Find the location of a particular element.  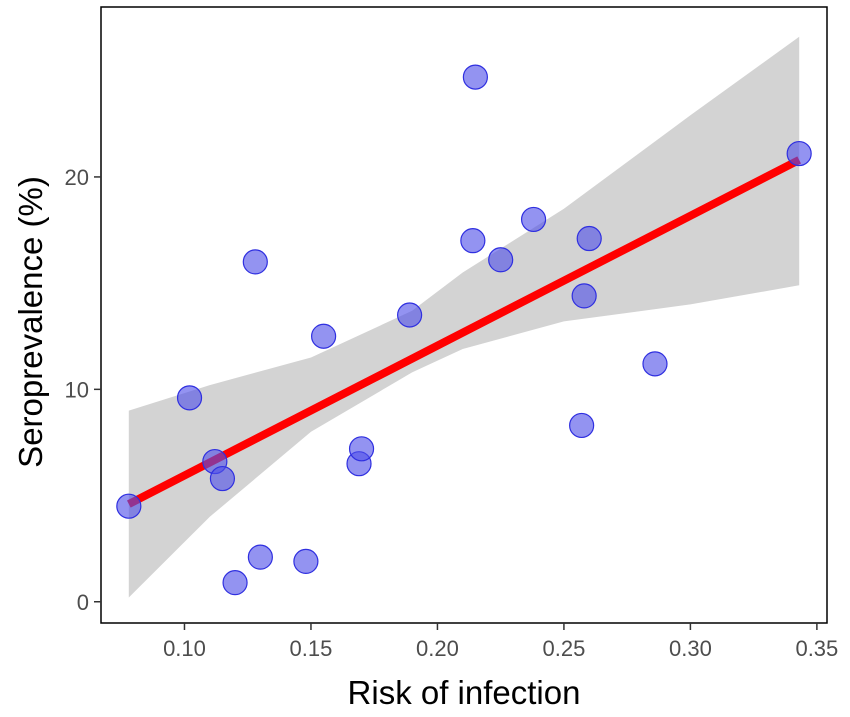

x-tick-label: 0.20 is located at coordinates (437, 648).